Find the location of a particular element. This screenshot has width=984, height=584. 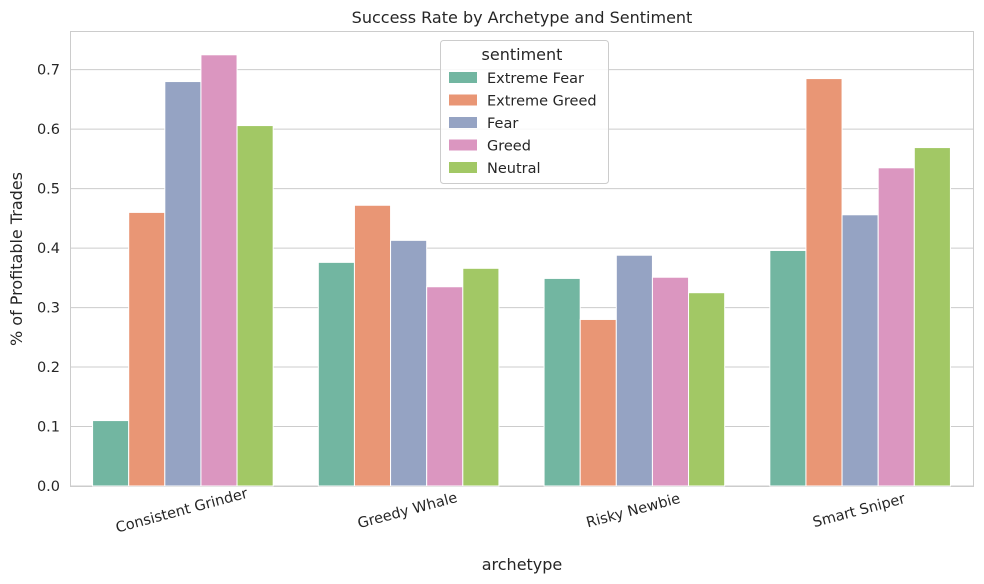

y-tick-label: 0.5 is located at coordinates (48, 190).